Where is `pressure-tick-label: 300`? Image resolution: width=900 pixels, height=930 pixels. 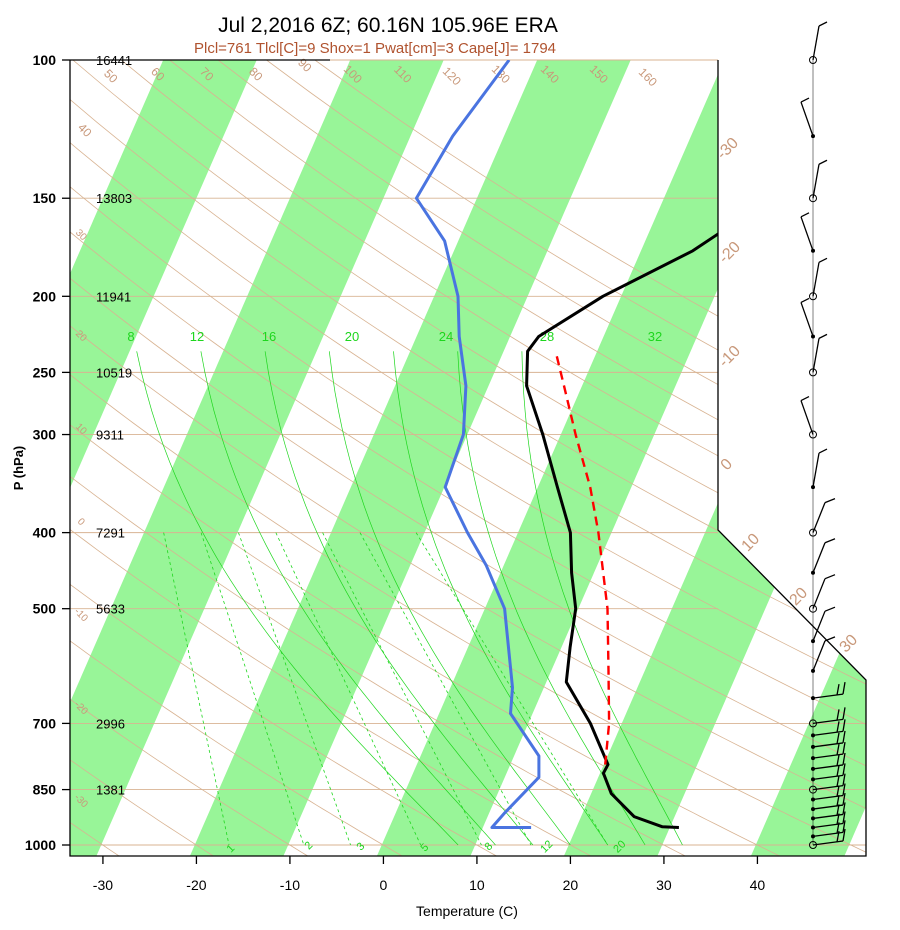
pressure-tick-label: 300 is located at coordinates (45, 435).